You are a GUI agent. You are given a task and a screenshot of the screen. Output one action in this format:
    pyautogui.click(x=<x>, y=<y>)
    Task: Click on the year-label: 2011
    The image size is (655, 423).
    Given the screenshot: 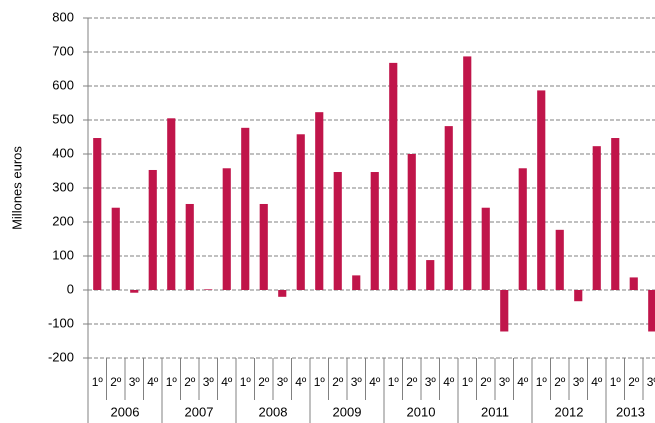 What is the action you would take?
    pyautogui.click(x=495, y=411)
    